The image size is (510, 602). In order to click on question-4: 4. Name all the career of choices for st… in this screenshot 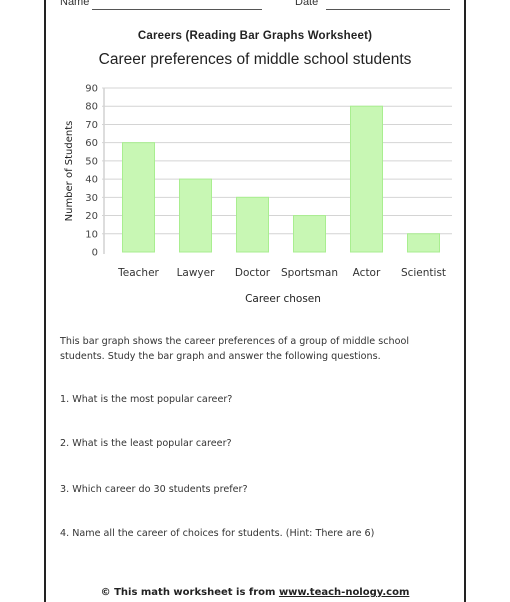, I will do `click(217, 533)`.